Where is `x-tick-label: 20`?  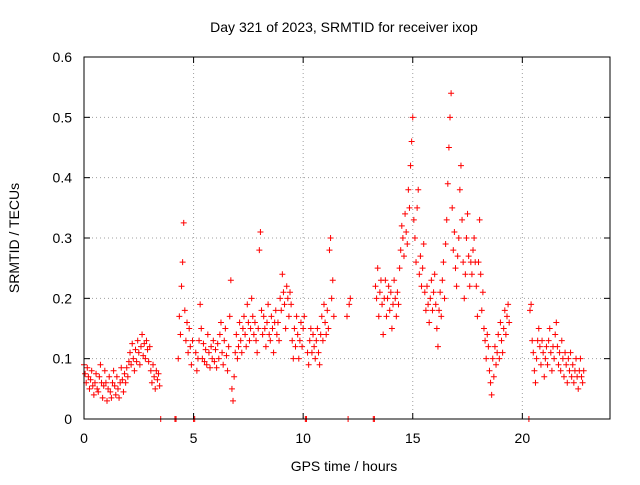
x-tick-label: 20 is located at coordinates (523, 438).